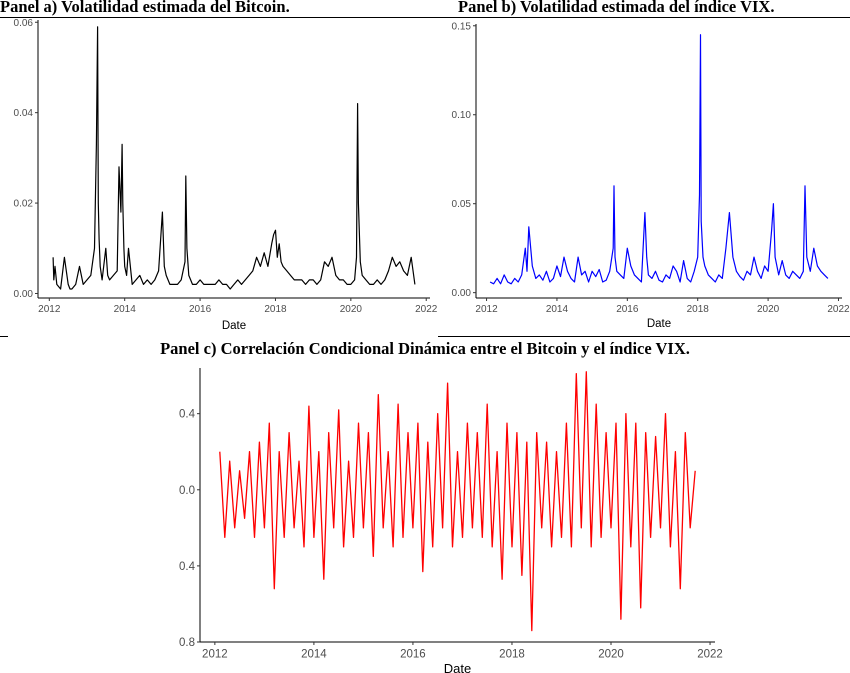 The width and height of the screenshot is (850, 673). I want to click on y-tick-label: 0.10, so click(462, 115).